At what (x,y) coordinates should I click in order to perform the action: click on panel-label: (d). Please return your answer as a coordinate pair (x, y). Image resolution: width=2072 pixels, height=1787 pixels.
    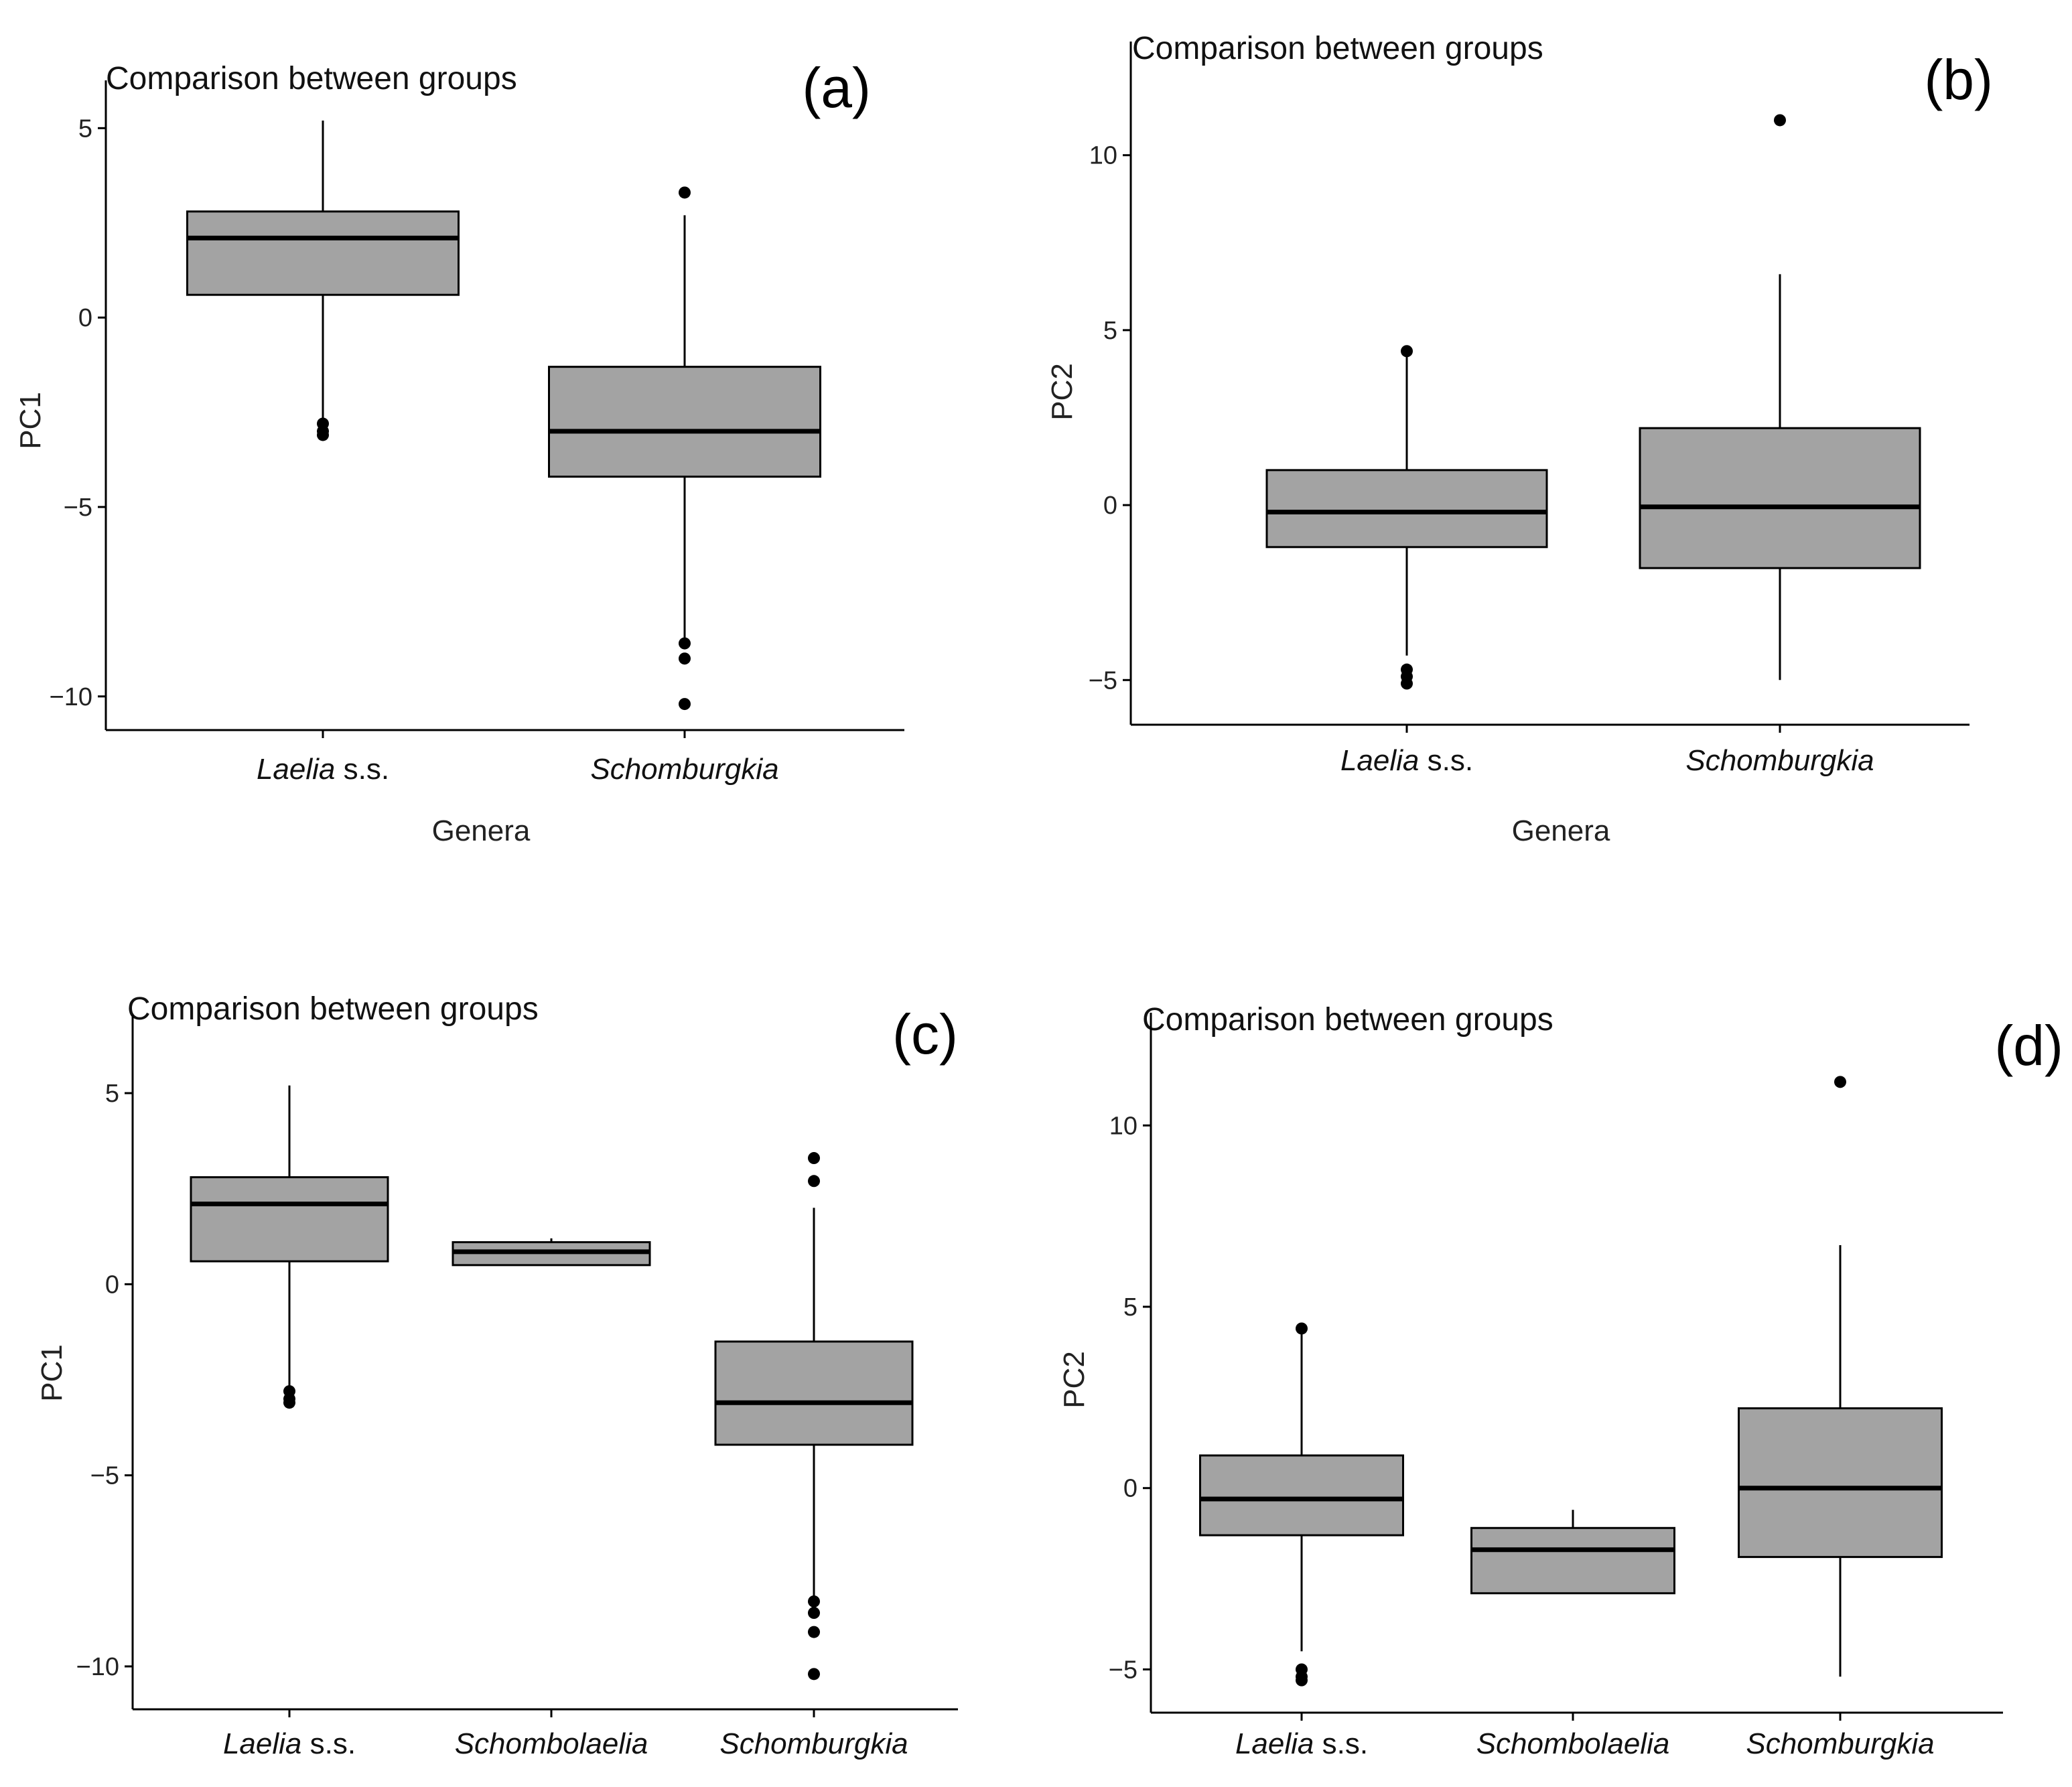
    Looking at the image, I should click on (2029, 1045).